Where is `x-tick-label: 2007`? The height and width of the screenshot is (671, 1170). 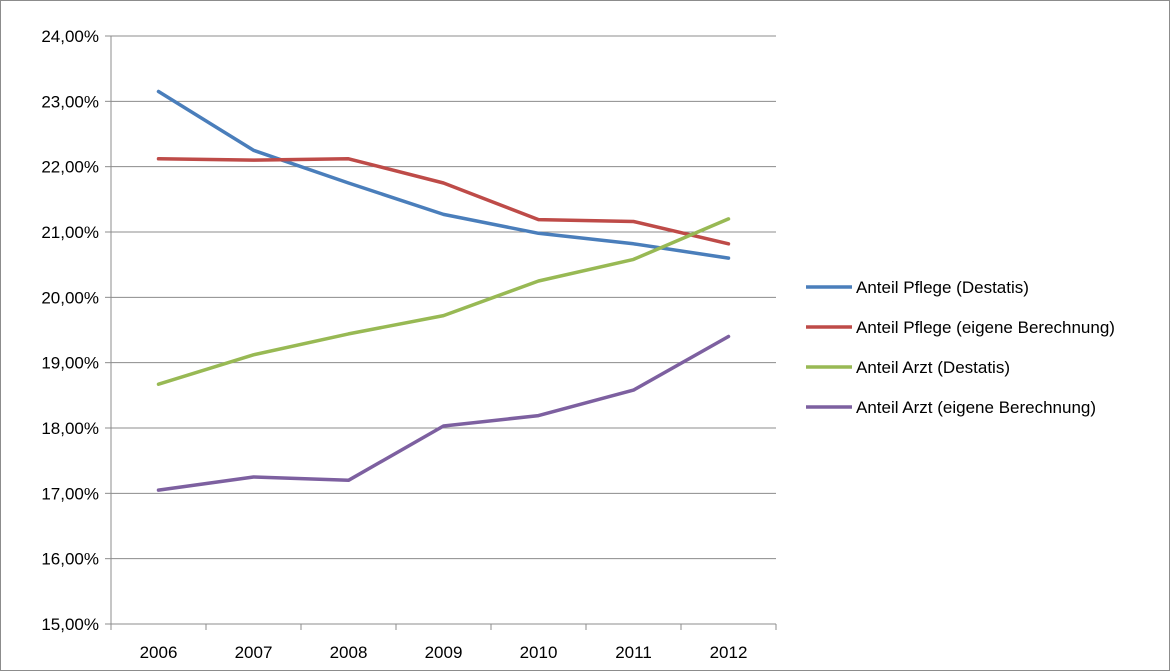
x-tick-label: 2007 is located at coordinates (254, 652).